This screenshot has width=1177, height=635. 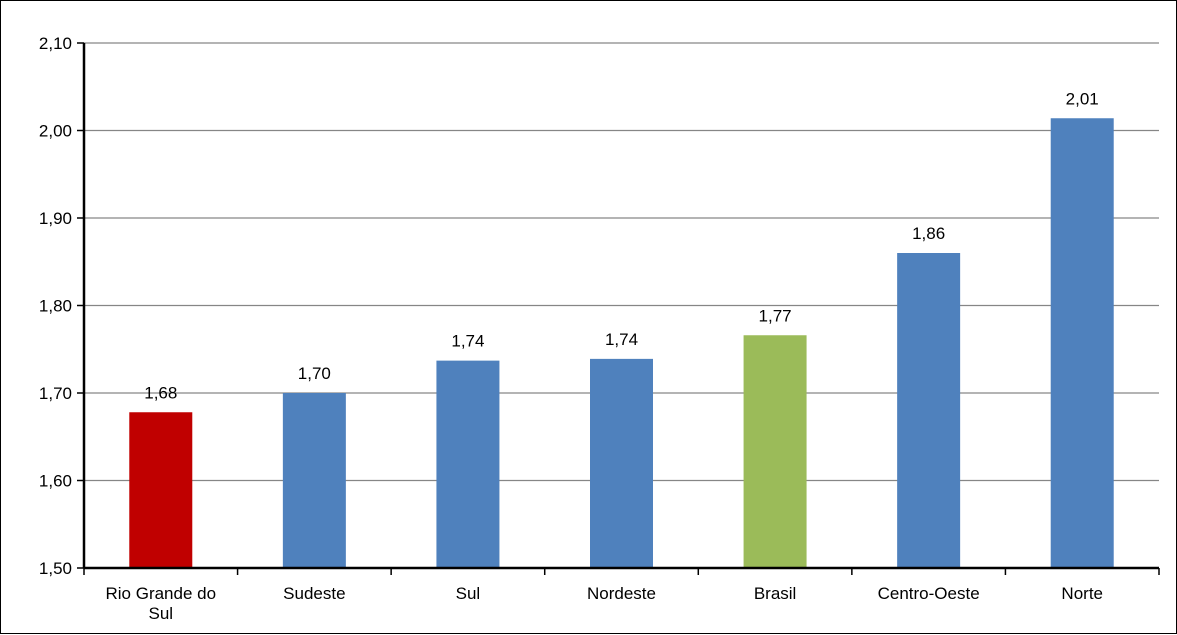 What do you see at coordinates (55, 43) in the screenshot?
I see `y-tick-label: 2,10` at bounding box center [55, 43].